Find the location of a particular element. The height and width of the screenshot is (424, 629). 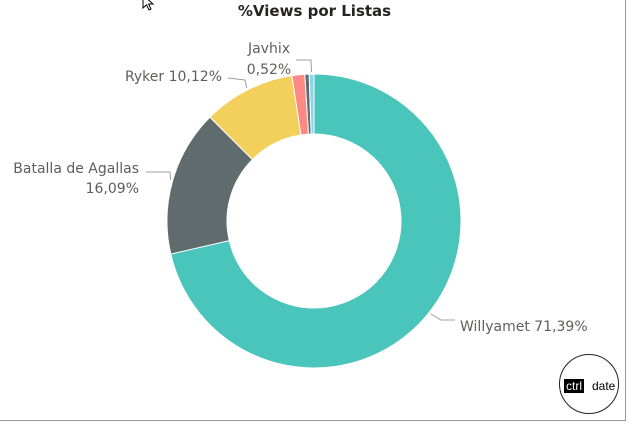

data-label-javhix-pct: 0,52% is located at coordinates (269, 70).